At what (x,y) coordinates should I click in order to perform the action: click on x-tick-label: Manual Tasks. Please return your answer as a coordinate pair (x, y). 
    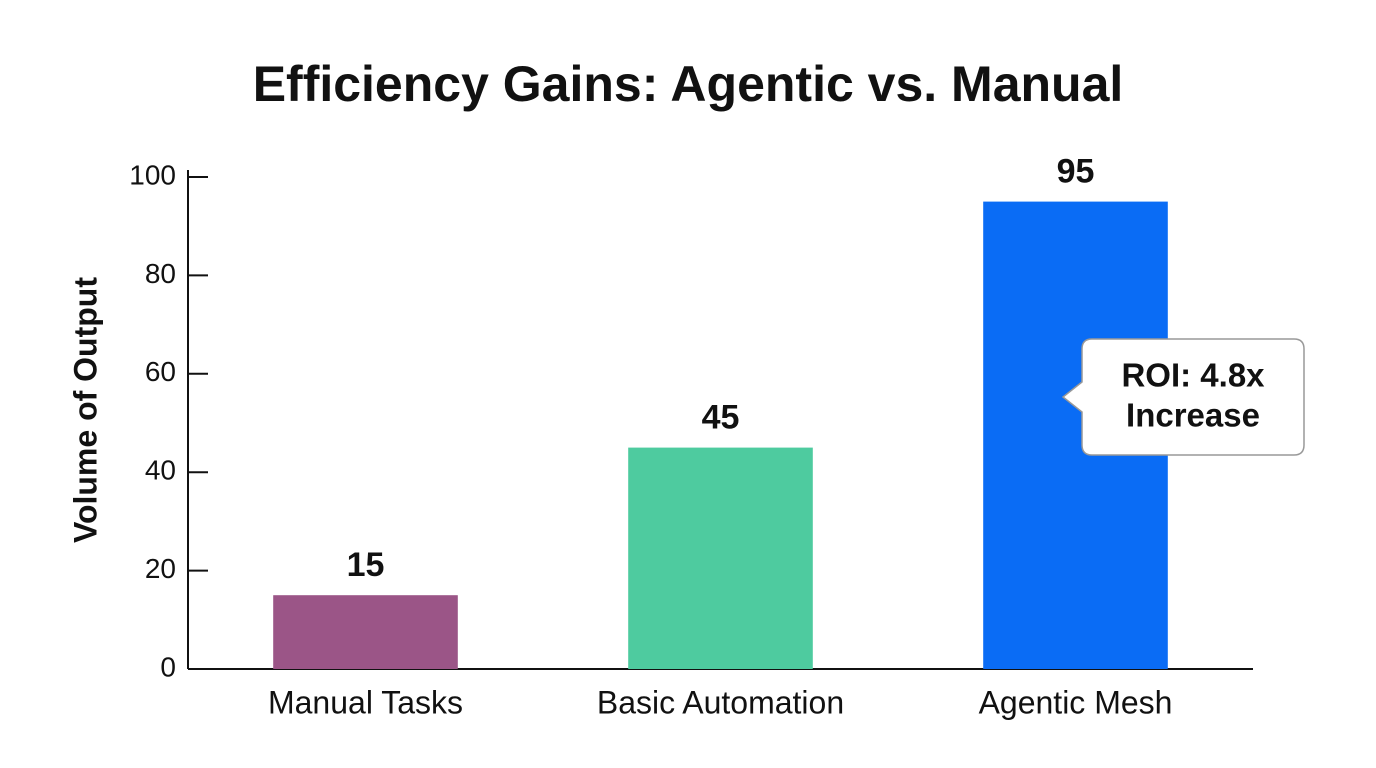
    Looking at the image, I should click on (365, 702).